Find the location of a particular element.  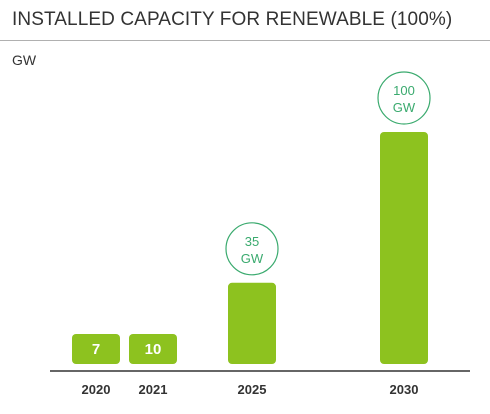

bar-2020 is located at coordinates (96, 349).